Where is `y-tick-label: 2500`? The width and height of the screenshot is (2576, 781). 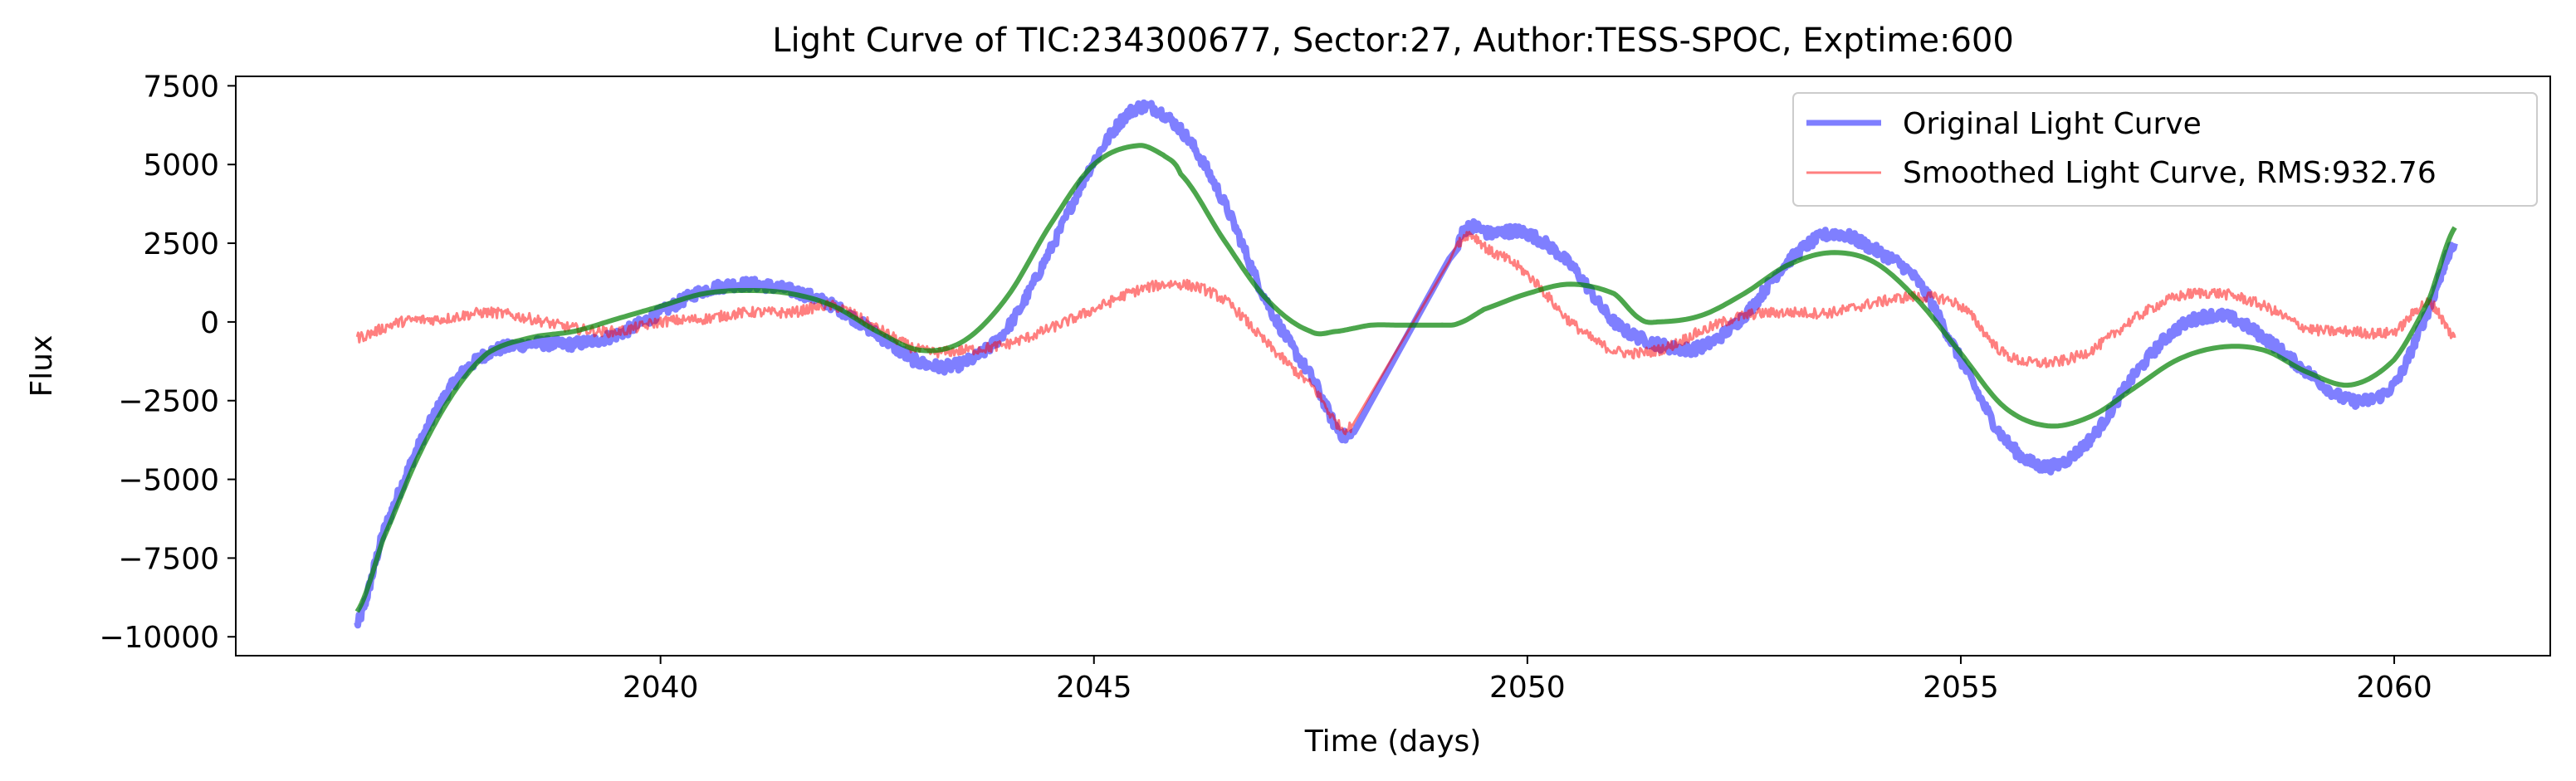 y-tick-label: 2500 is located at coordinates (181, 244).